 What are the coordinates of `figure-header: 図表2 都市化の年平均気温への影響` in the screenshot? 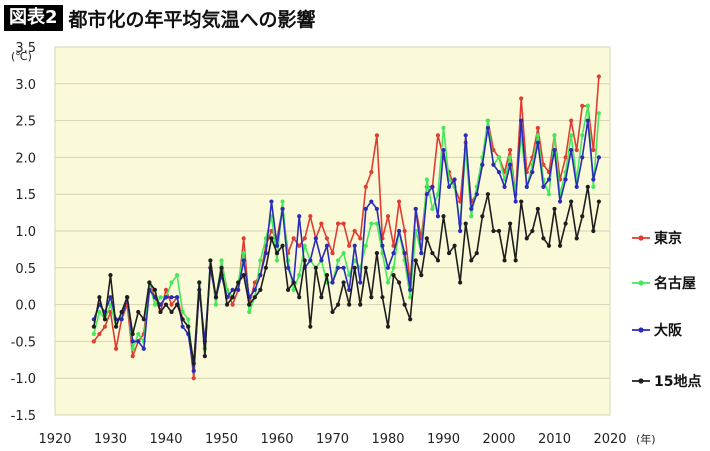 It's located at (160, 18).